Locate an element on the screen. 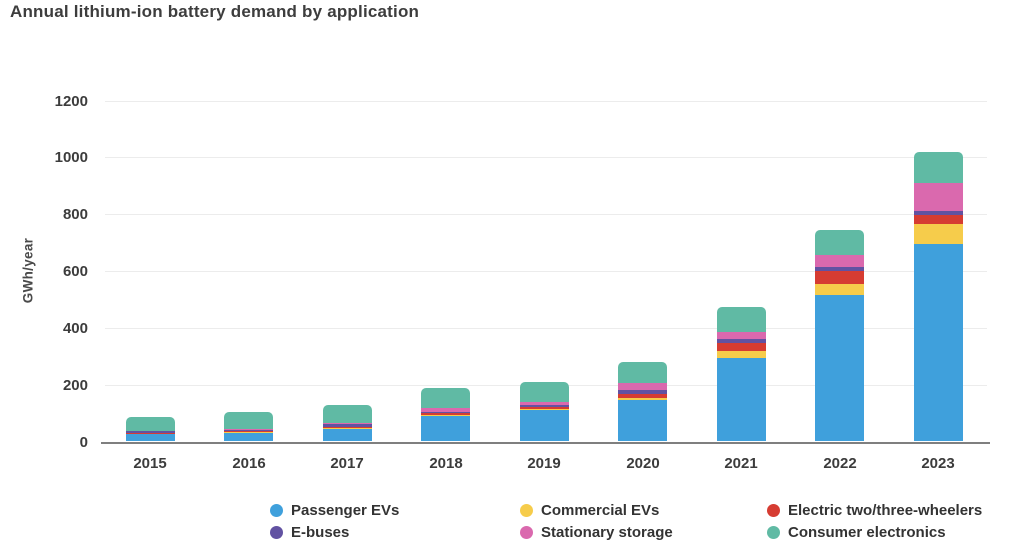  x-axis-label-2019: 2019 is located at coordinates (544, 463).